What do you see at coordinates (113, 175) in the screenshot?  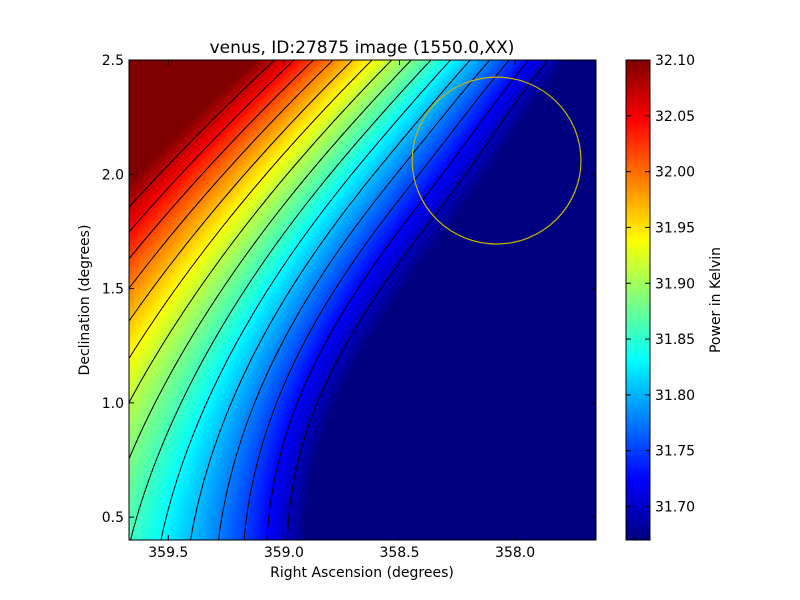 I see `y-tick-label: 2.0` at bounding box center [113, 175].